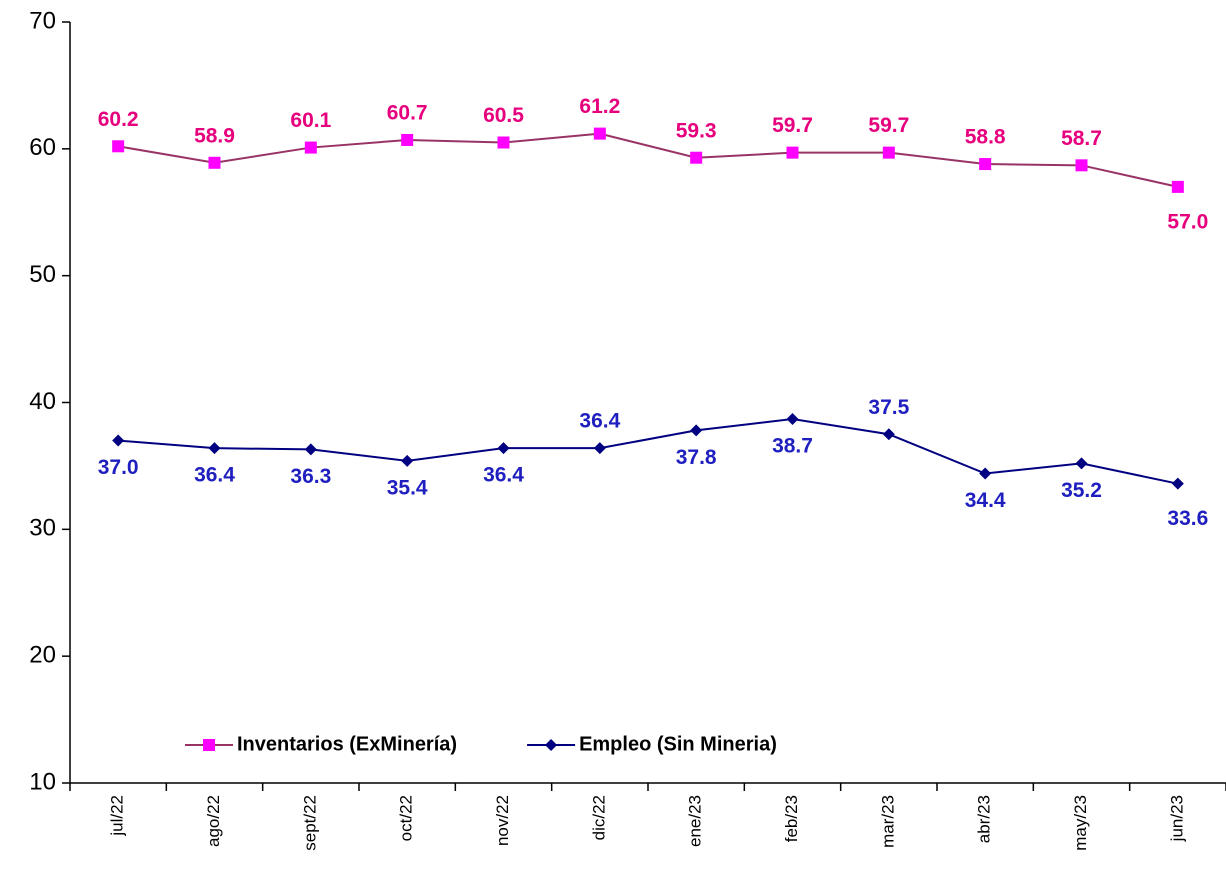 This screenshot has height=871, width=1226. I want to click on data-label: 60.1, so click(310, 120).